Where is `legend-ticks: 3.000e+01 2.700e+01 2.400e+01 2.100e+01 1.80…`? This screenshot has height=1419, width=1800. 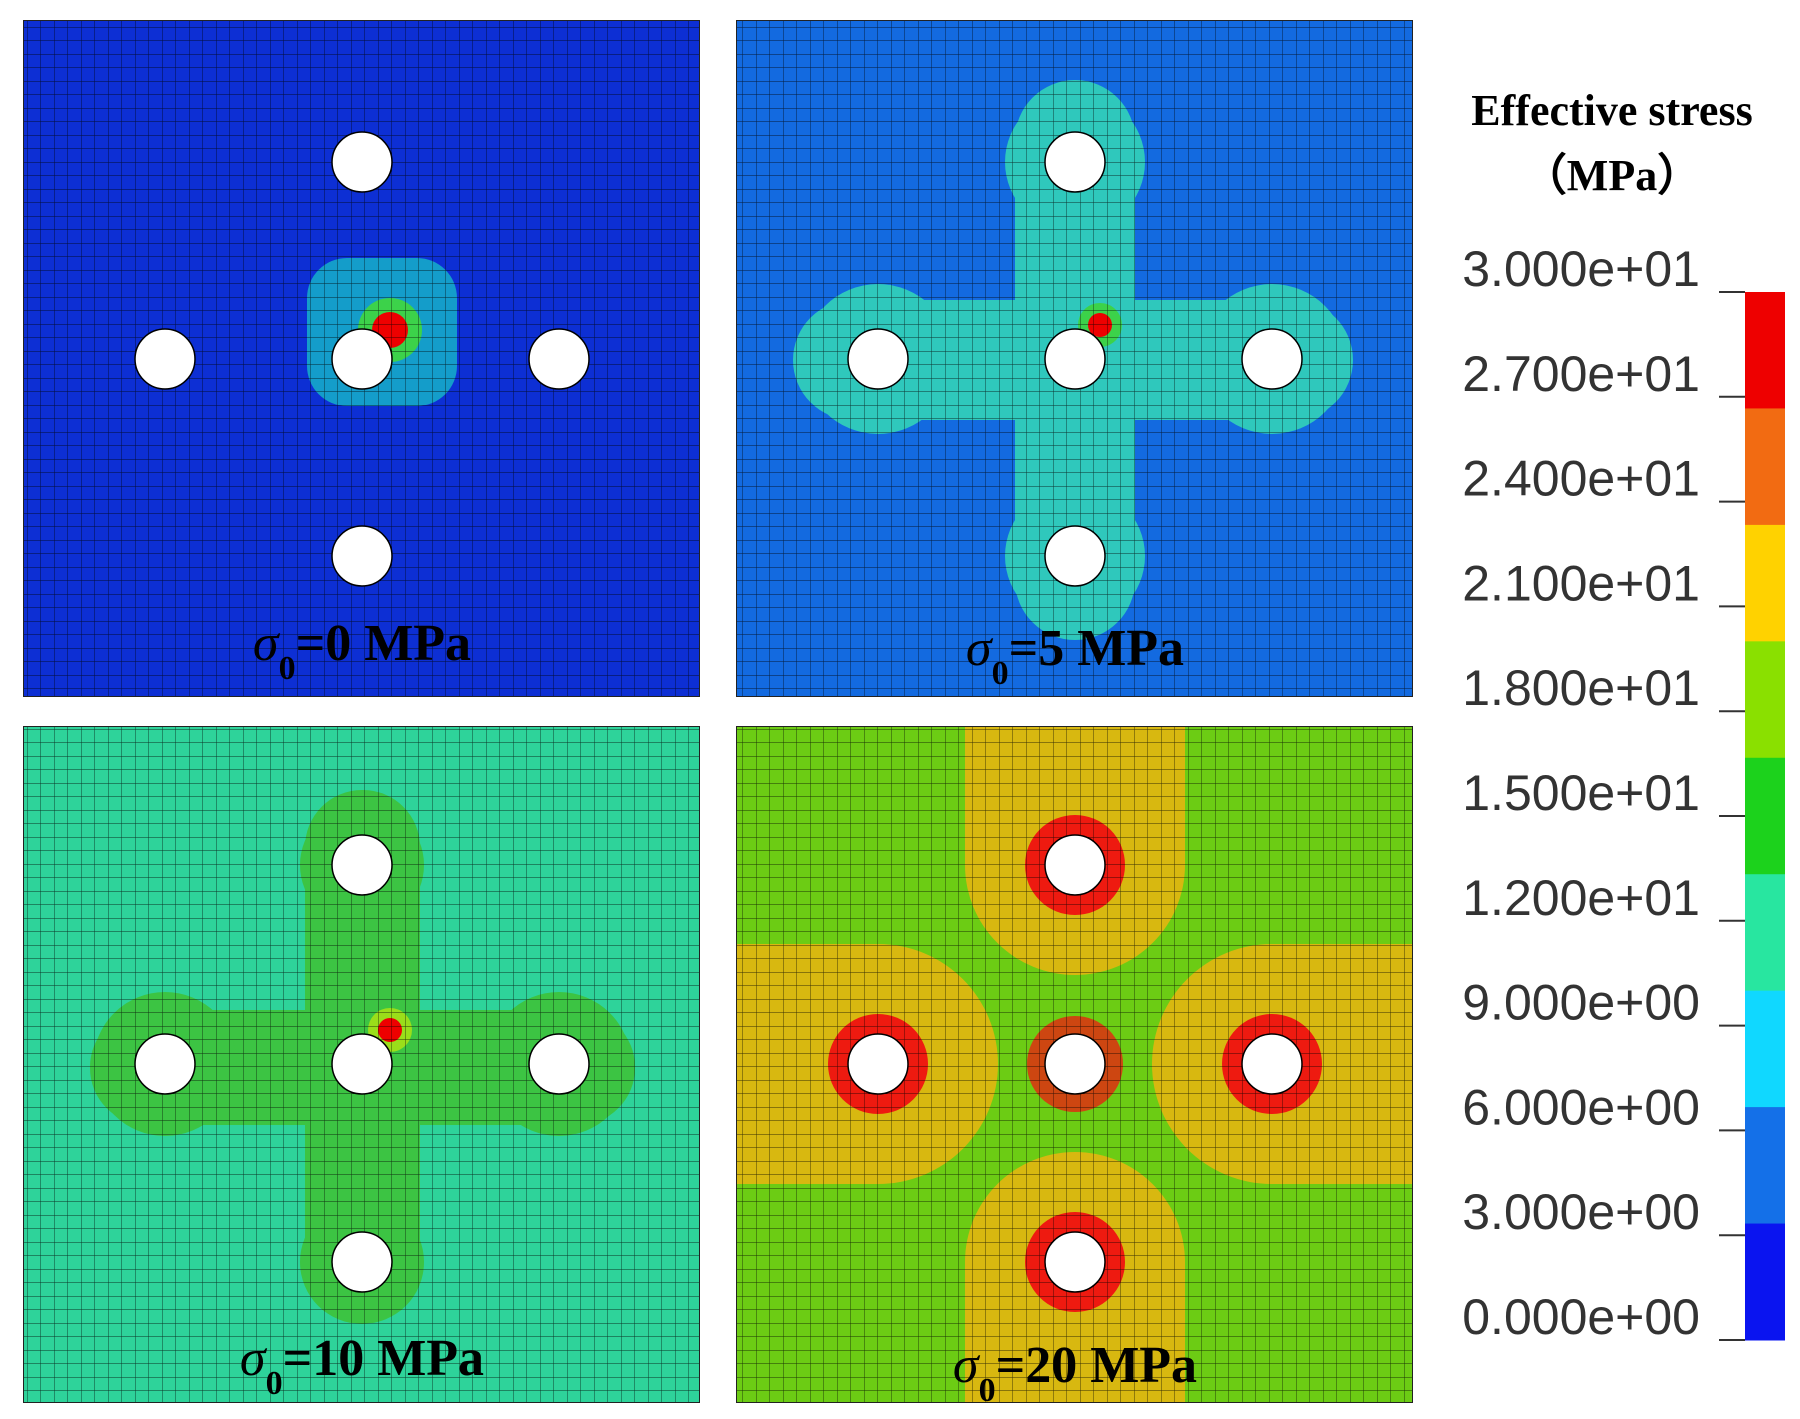
legend-ticks: 3.000e+01 2.700e+01 2.400e+01 2.100e+01 1.80… is located at coordinates (1603, 793).